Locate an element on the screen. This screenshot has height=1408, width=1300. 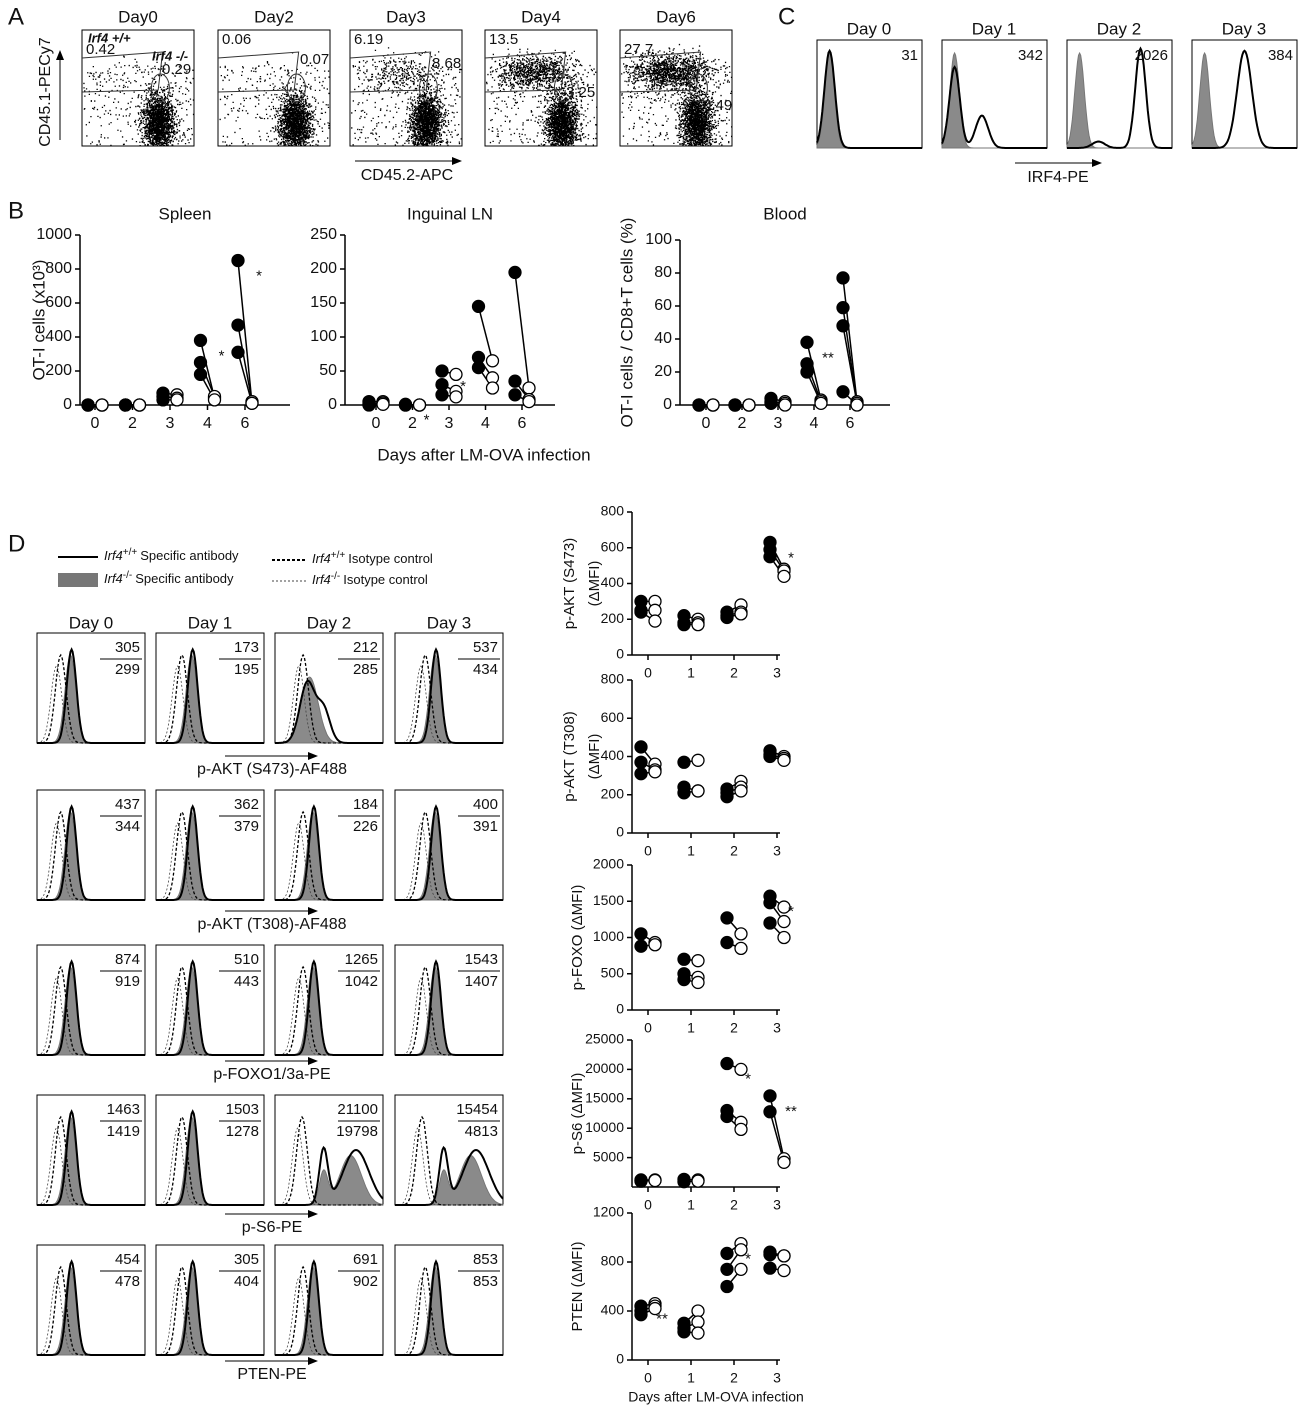
y-tick-label: 0 is located at coordinates (620, 654).